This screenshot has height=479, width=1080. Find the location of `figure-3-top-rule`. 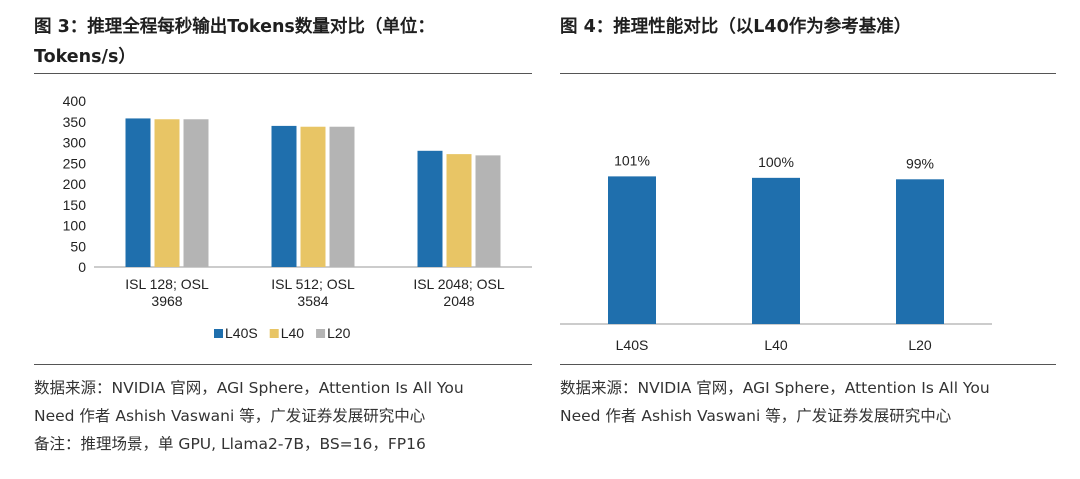

figure-3-top-rule is located at coordinates (283, 73).